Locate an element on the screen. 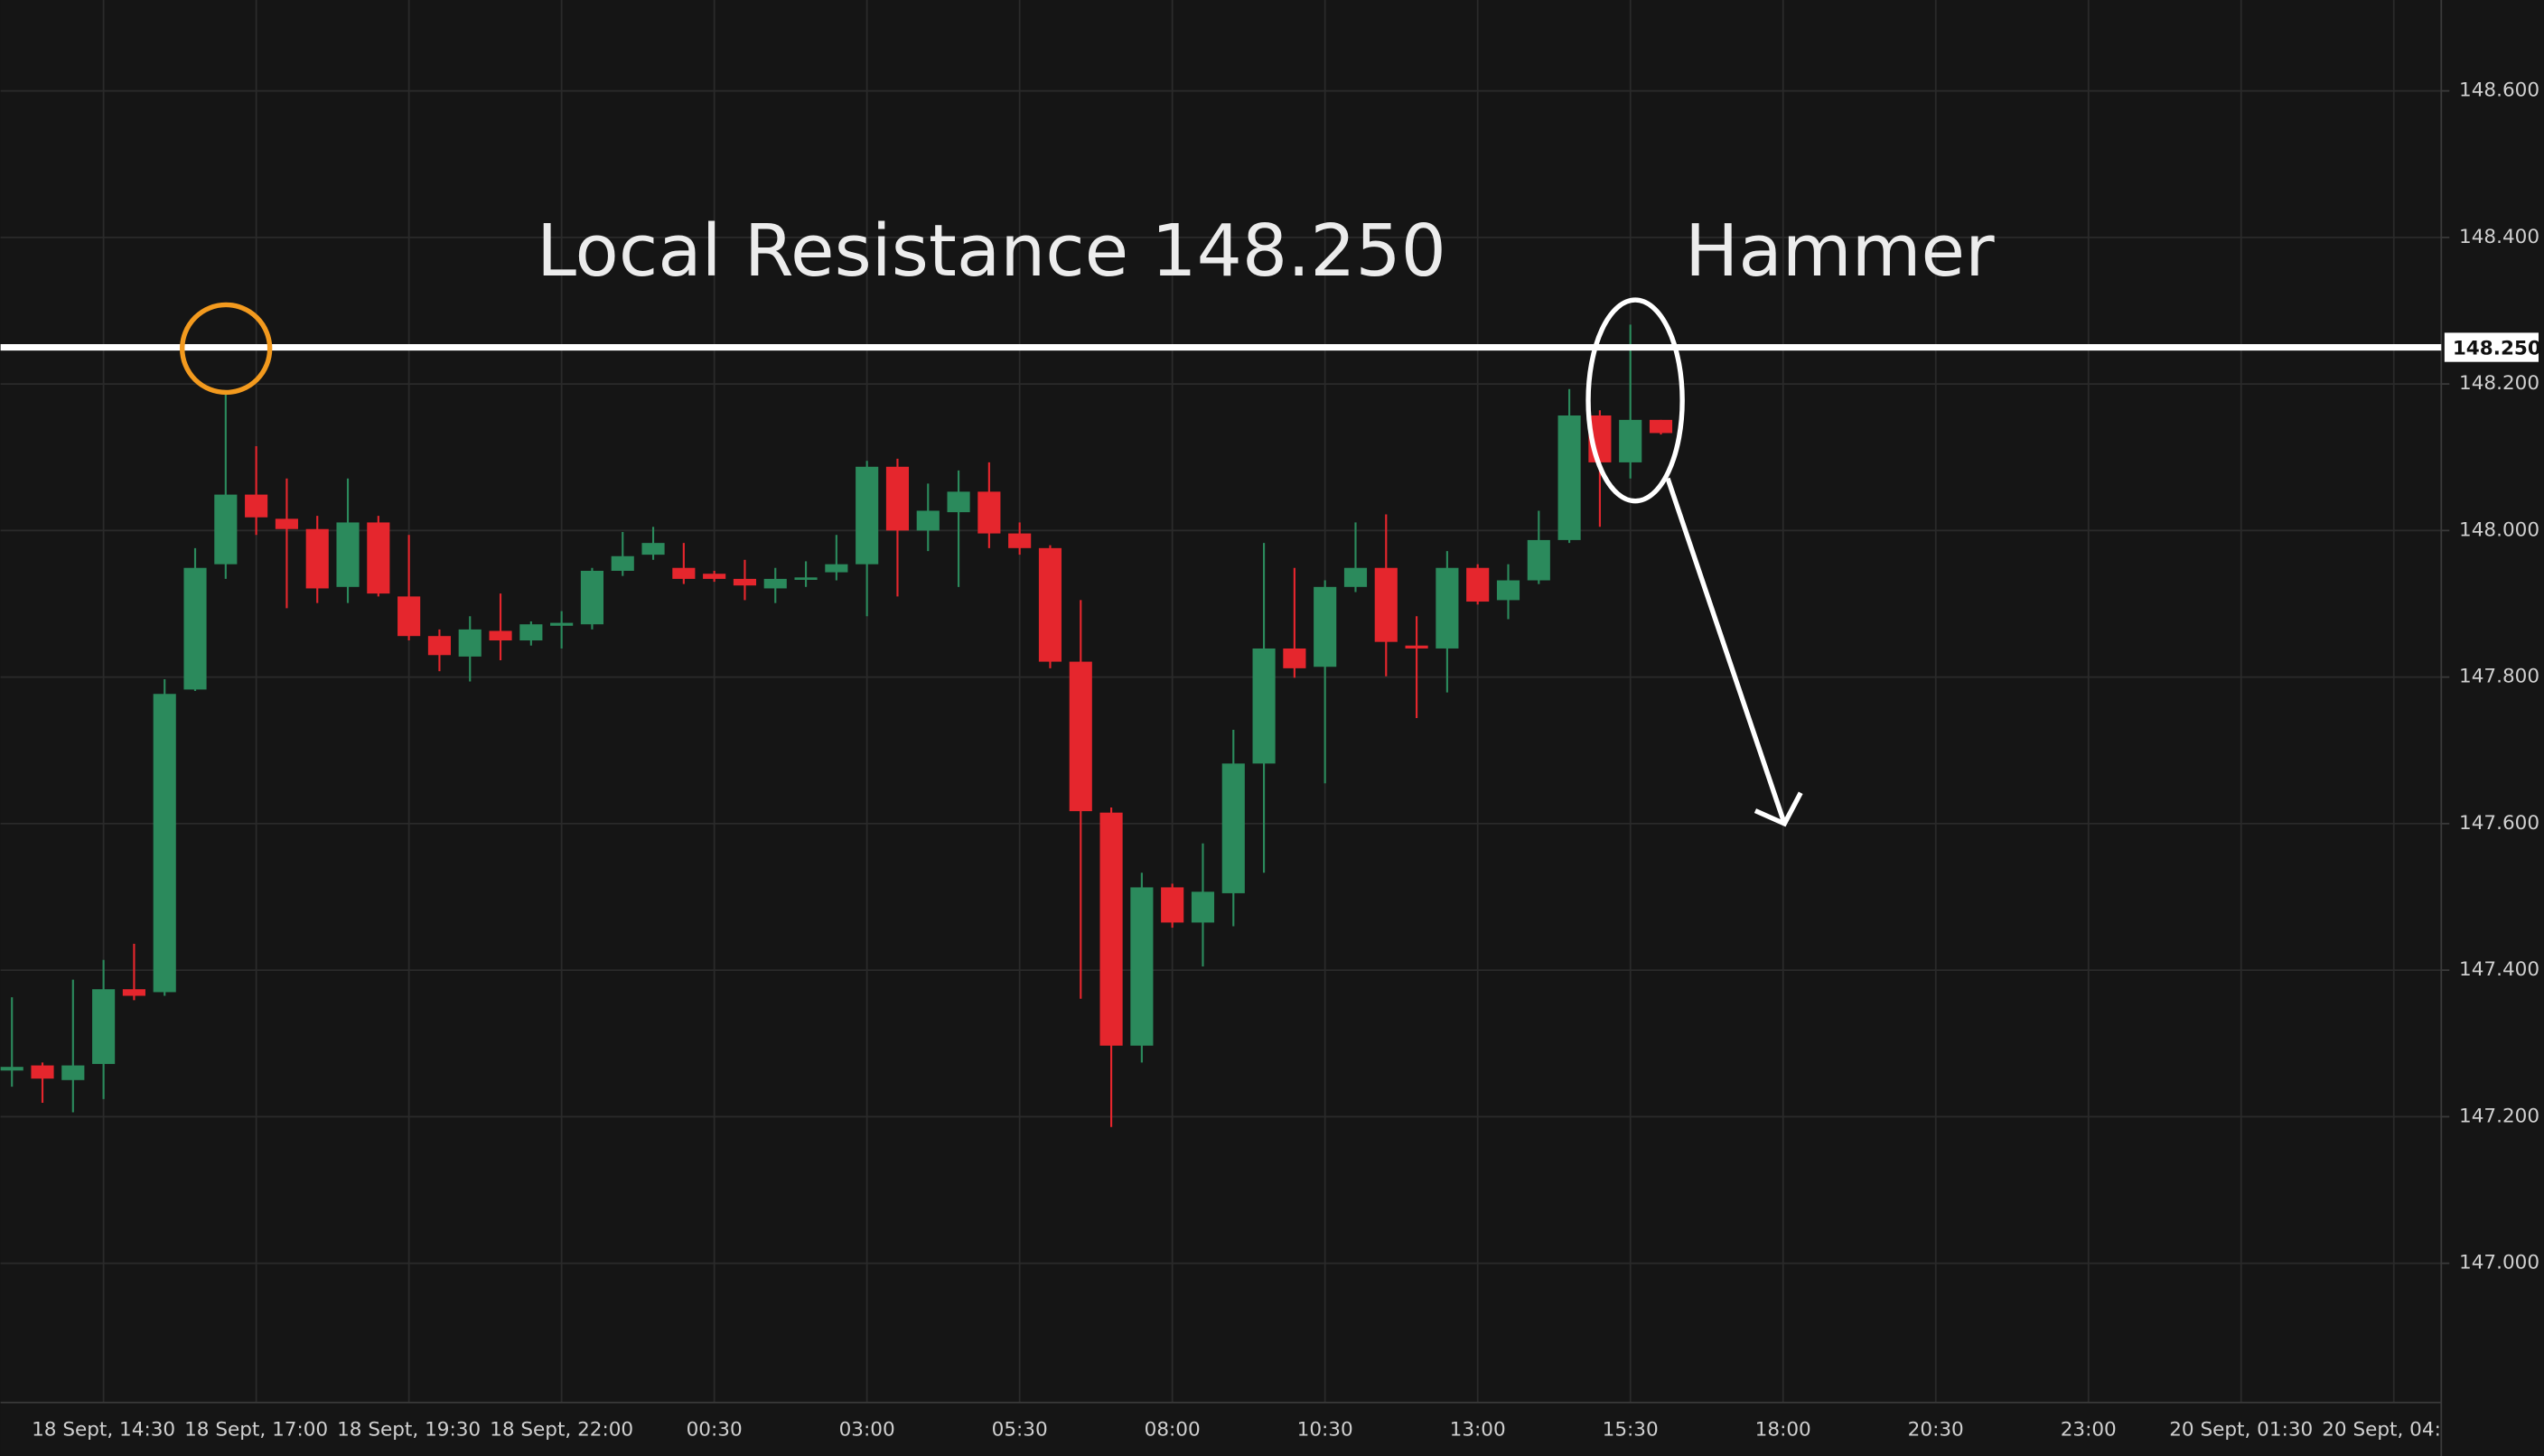 The height and width of the screenshot is (1456, 2544). x-tick-label: 18 Sept, 22:00 is located at coordinates (561, 1429).